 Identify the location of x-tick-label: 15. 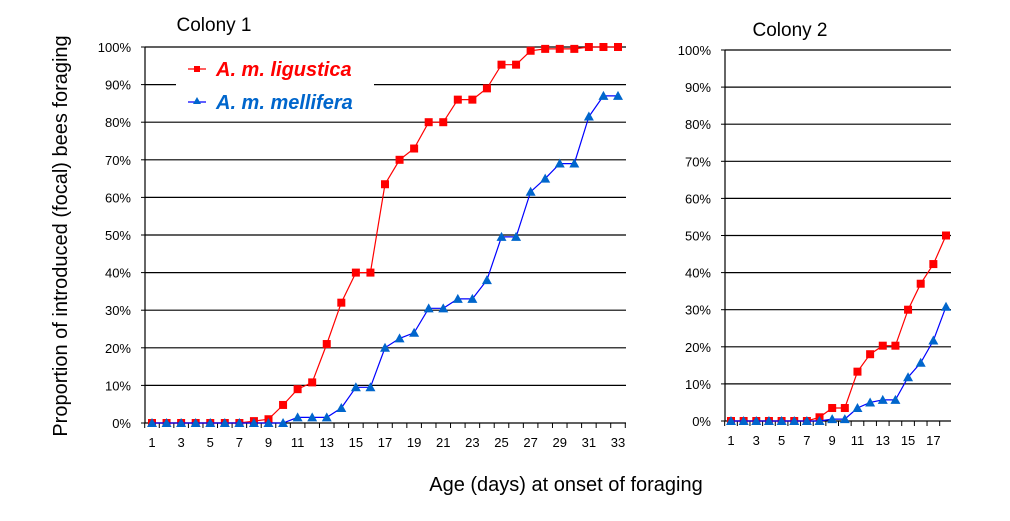
(356, 442).